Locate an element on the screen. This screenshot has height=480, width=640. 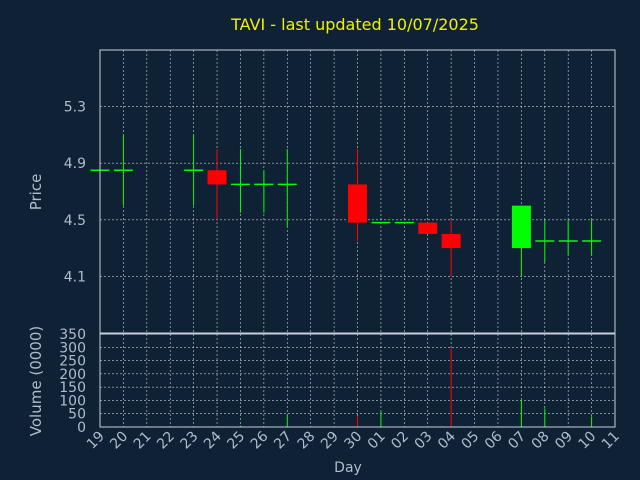
x-tick-label: 01 is located at coordinates (377, 441).